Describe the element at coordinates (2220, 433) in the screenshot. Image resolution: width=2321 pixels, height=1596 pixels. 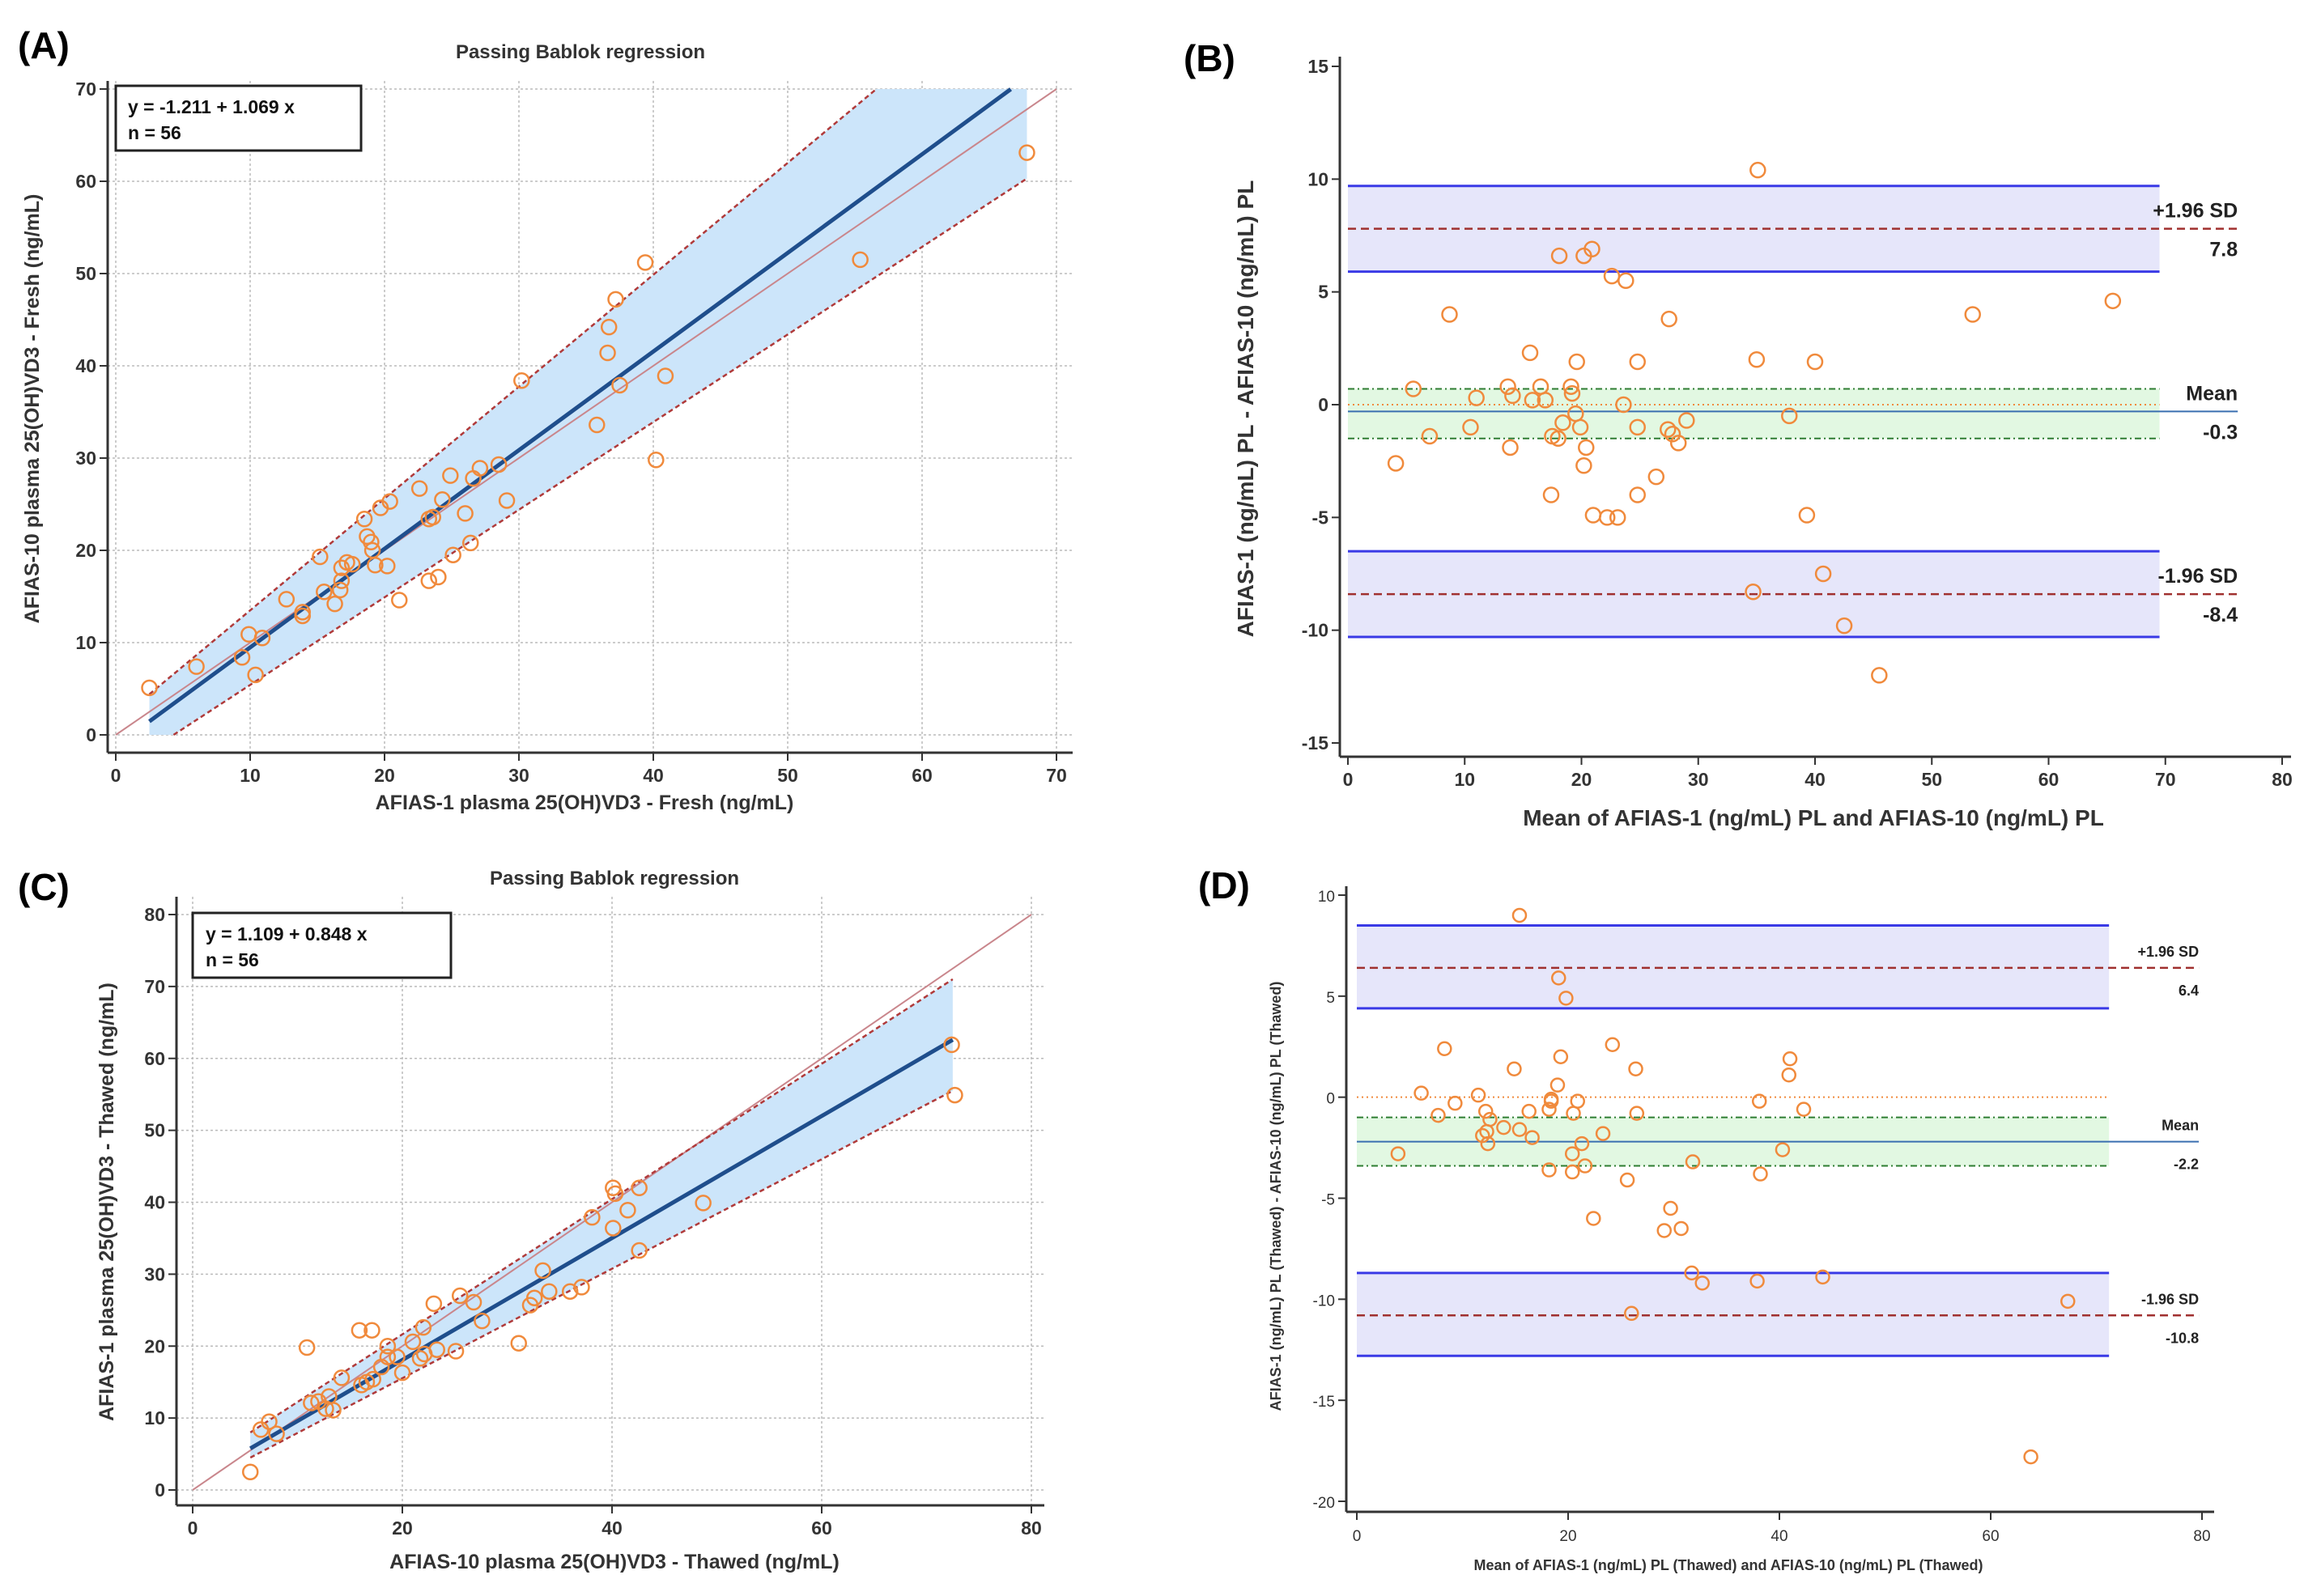
I see `mean-value-label: -0.3` at that location.